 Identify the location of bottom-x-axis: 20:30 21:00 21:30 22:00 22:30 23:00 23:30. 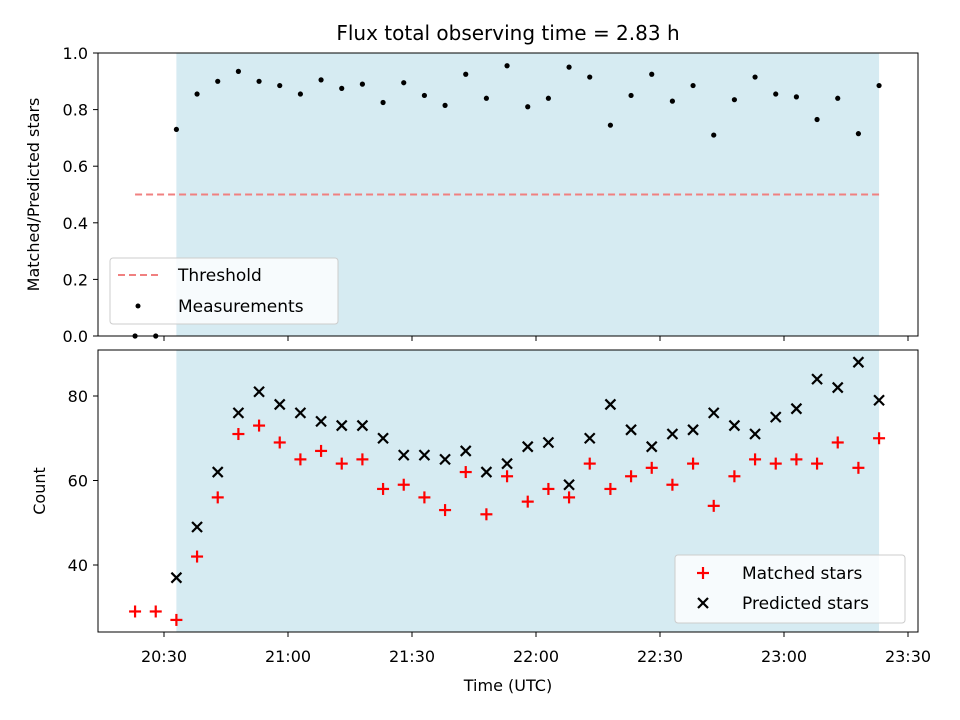
(536, 649).